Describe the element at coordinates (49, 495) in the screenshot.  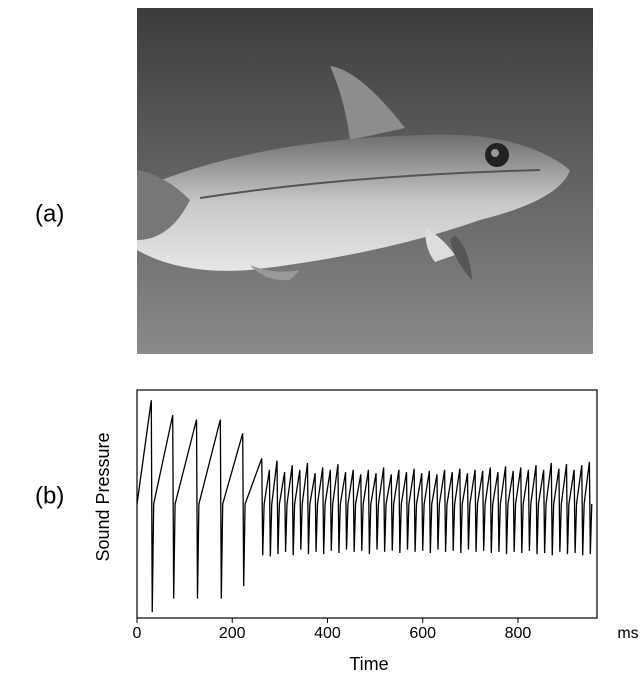
I see `panel-label: (b)` at that location.